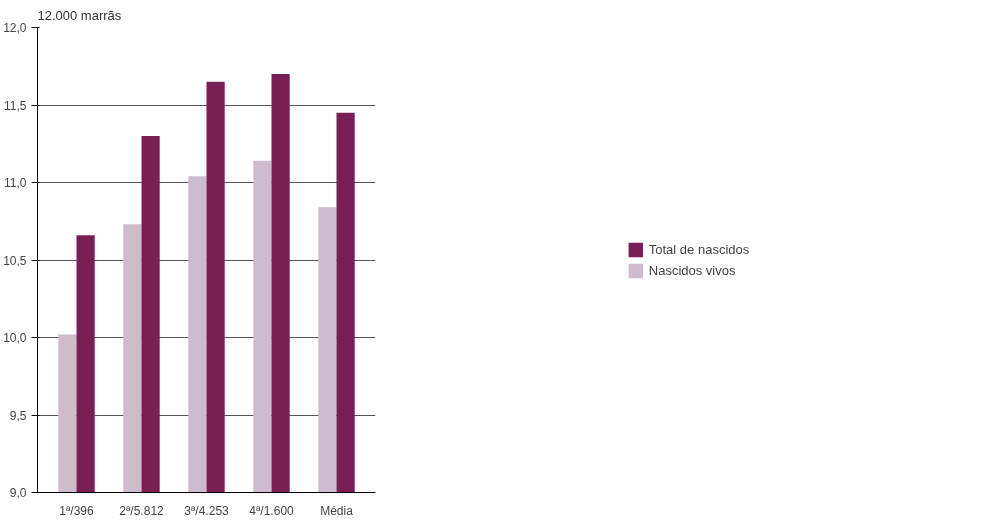 This screenshot has height=527, width=1003. What do you see at coordinates (272, 510) in the screenshot?
I see `x-tick-label: 4ª/1.600` at bounding box center [272, 510].